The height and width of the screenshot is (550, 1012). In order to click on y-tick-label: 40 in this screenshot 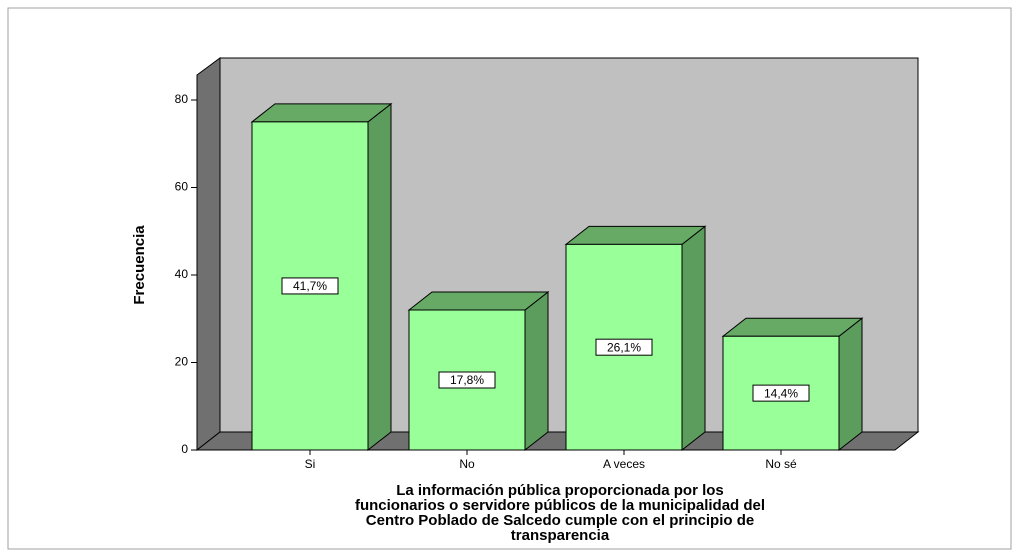, I will do `click(182, 274)`.